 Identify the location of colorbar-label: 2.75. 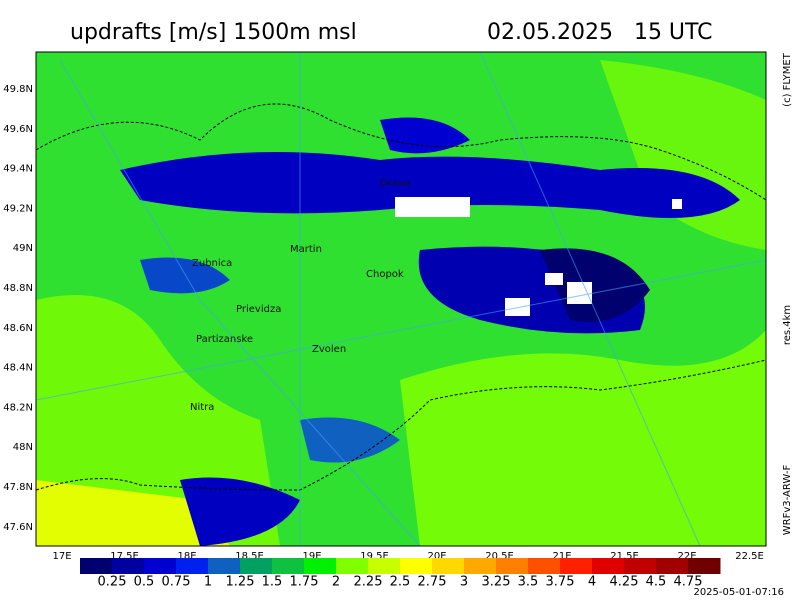
(432, 582).